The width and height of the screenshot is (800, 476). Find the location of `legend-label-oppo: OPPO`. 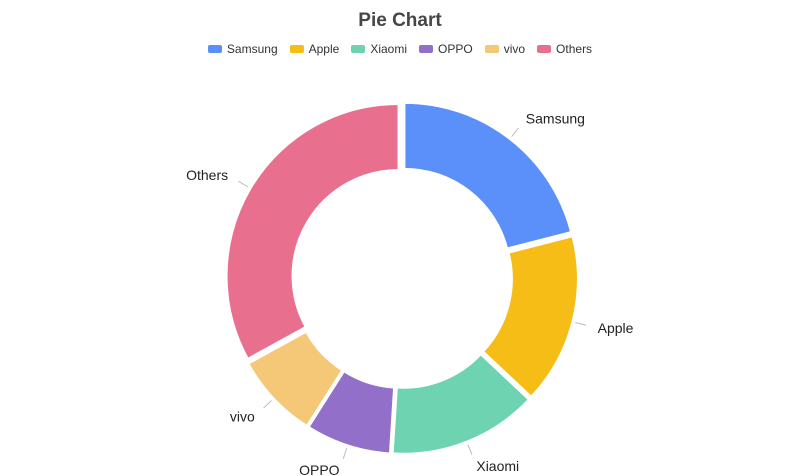

legend-label-oppo: OPPO is located at coordinates (455, 49).